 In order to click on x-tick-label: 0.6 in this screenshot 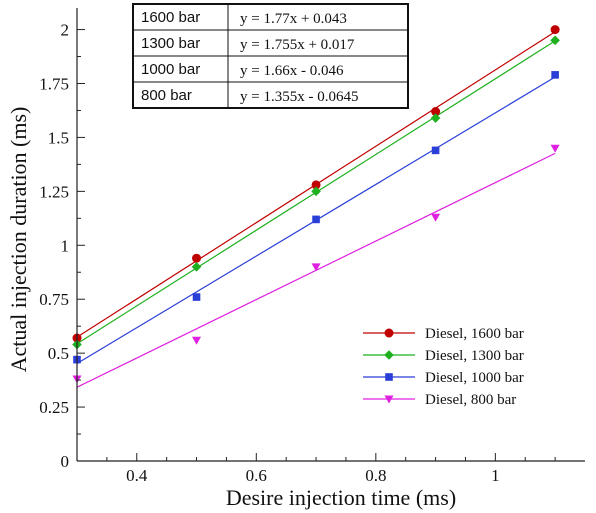, I will do `click(256, 475)`.